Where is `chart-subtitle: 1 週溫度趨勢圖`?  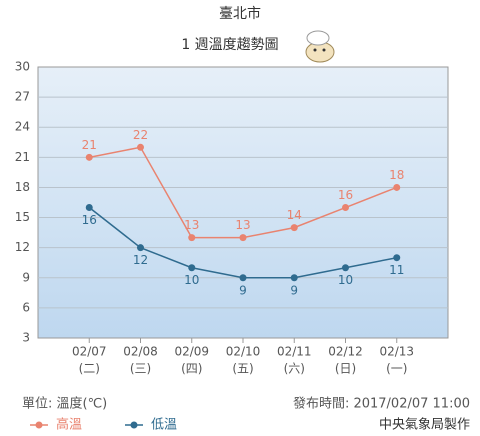 chart-subtitle: 1 週溫度趨勢圖 is located at coordinates (229, 45).